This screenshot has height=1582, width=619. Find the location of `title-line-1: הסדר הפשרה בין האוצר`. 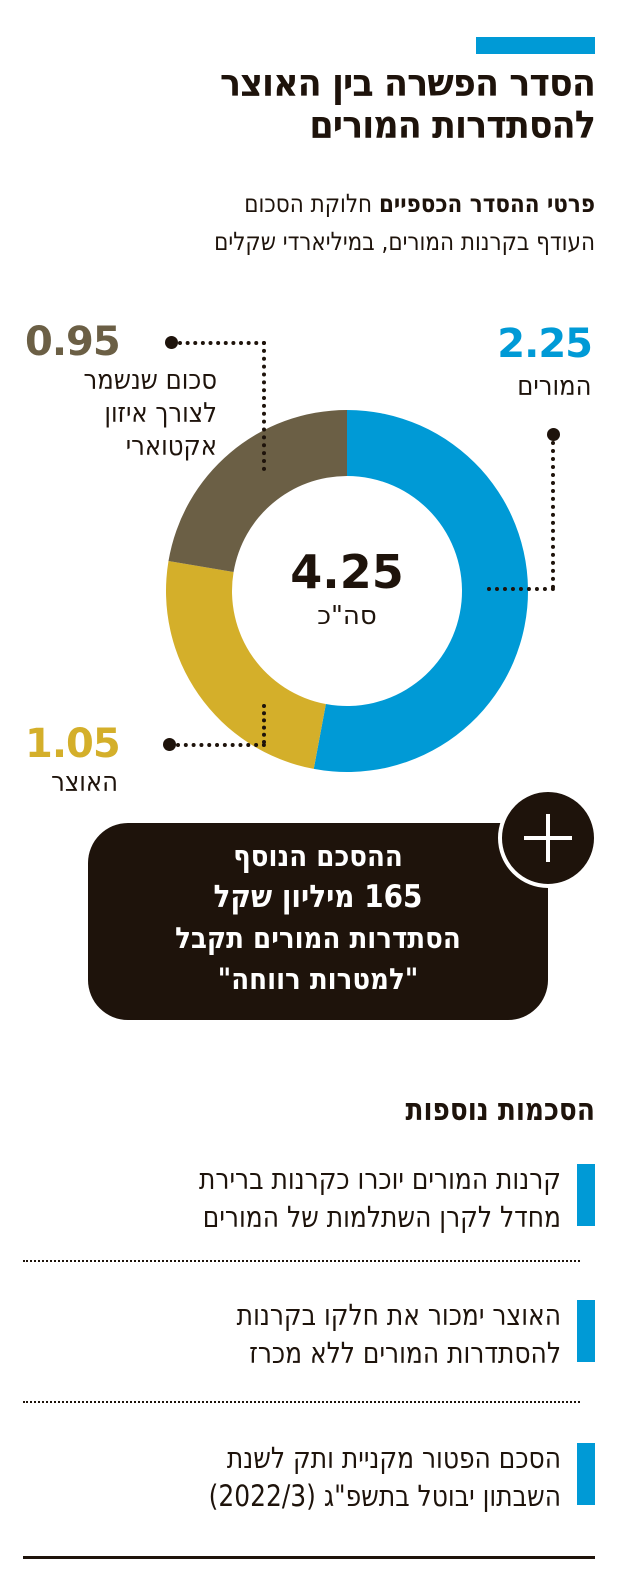

title-line-1: הסדר הפשרה בין האוצר is located at coordinates (407, 83).